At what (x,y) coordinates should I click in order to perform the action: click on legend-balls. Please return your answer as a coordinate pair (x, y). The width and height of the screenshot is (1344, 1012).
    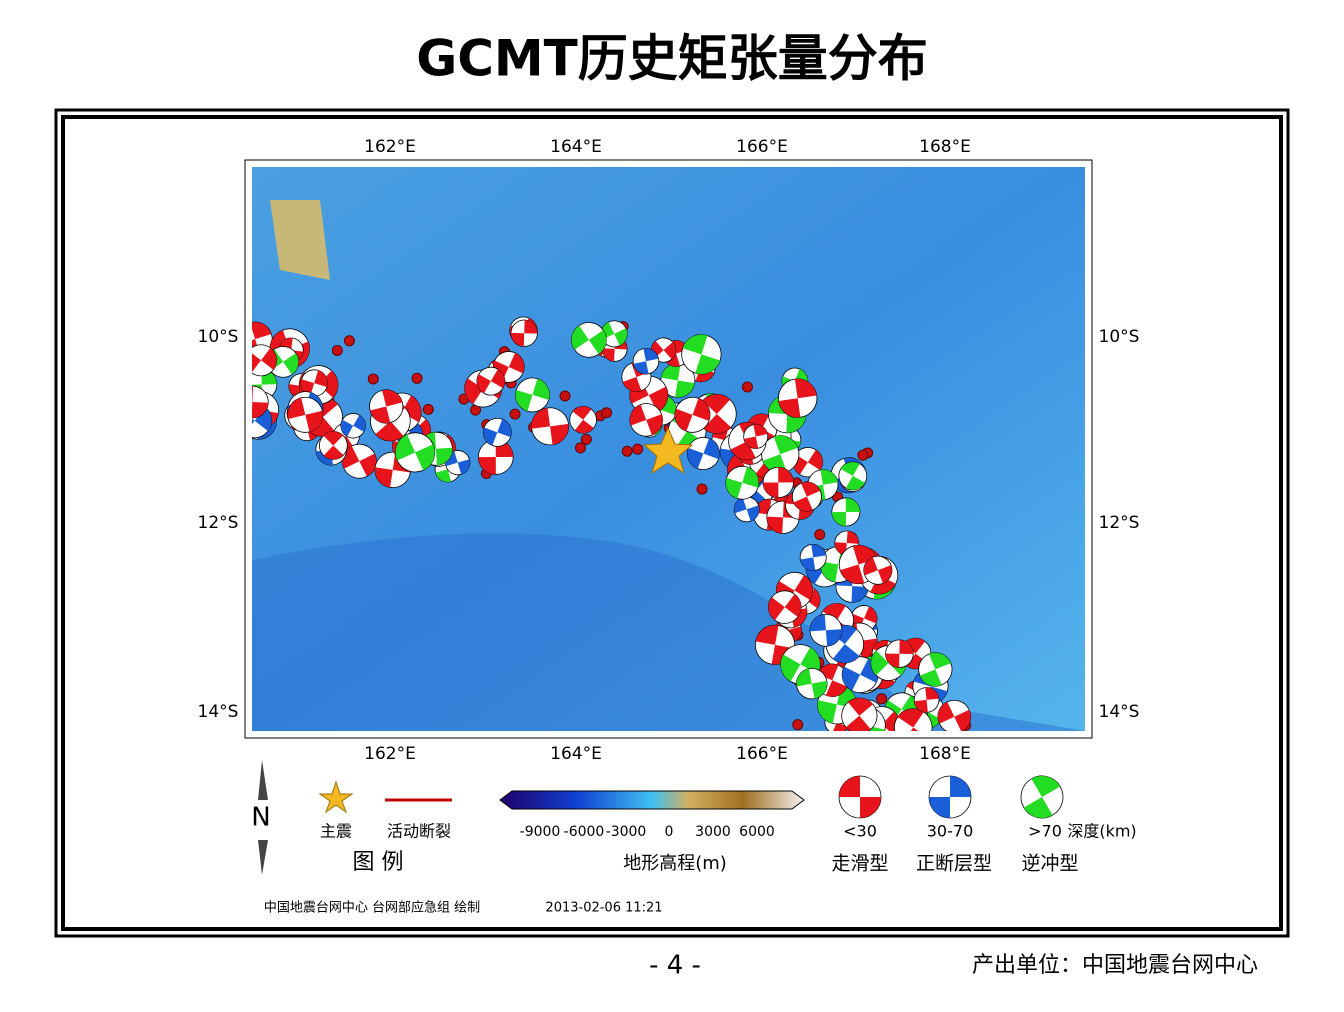
    Looking at the image, I should click on (951, 797).